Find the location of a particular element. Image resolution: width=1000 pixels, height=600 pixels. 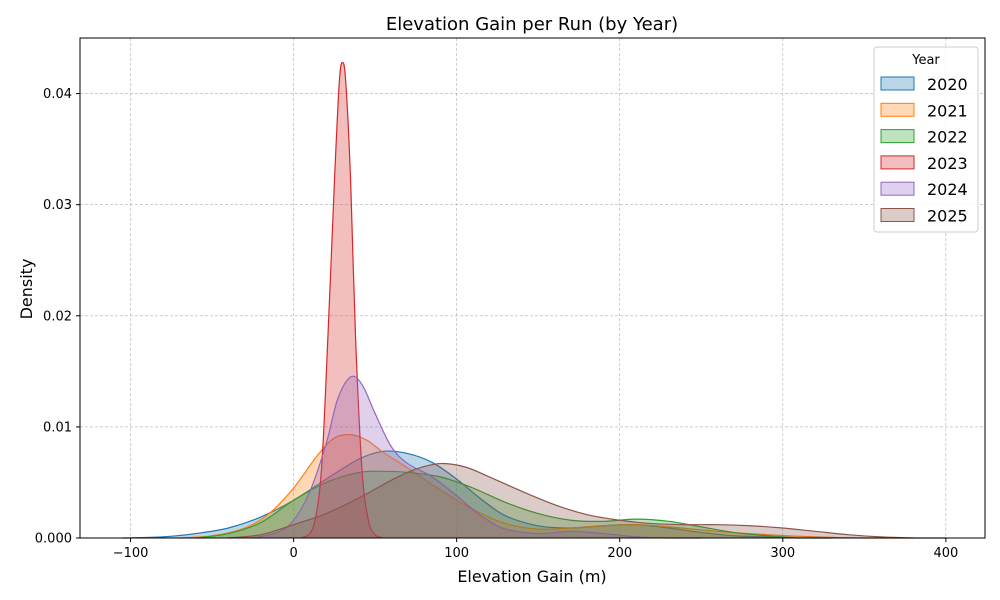

legend-label-2021: 2021 is located at coordinates (947, 110).